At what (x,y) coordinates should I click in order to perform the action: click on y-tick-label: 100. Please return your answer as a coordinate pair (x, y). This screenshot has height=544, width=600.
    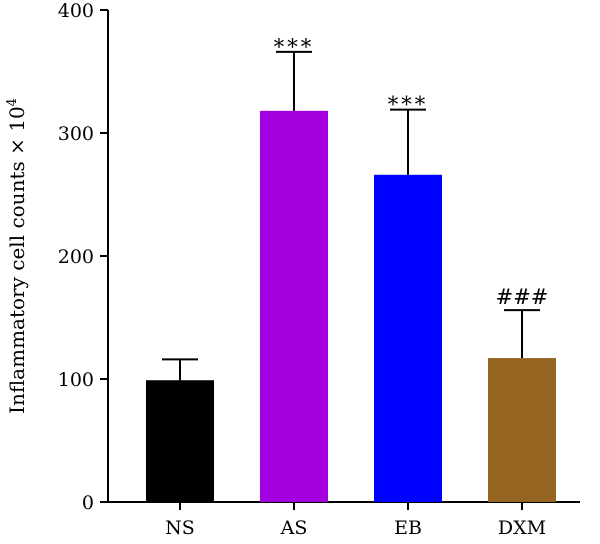
    Looking at the image, I should click on (76, 380).